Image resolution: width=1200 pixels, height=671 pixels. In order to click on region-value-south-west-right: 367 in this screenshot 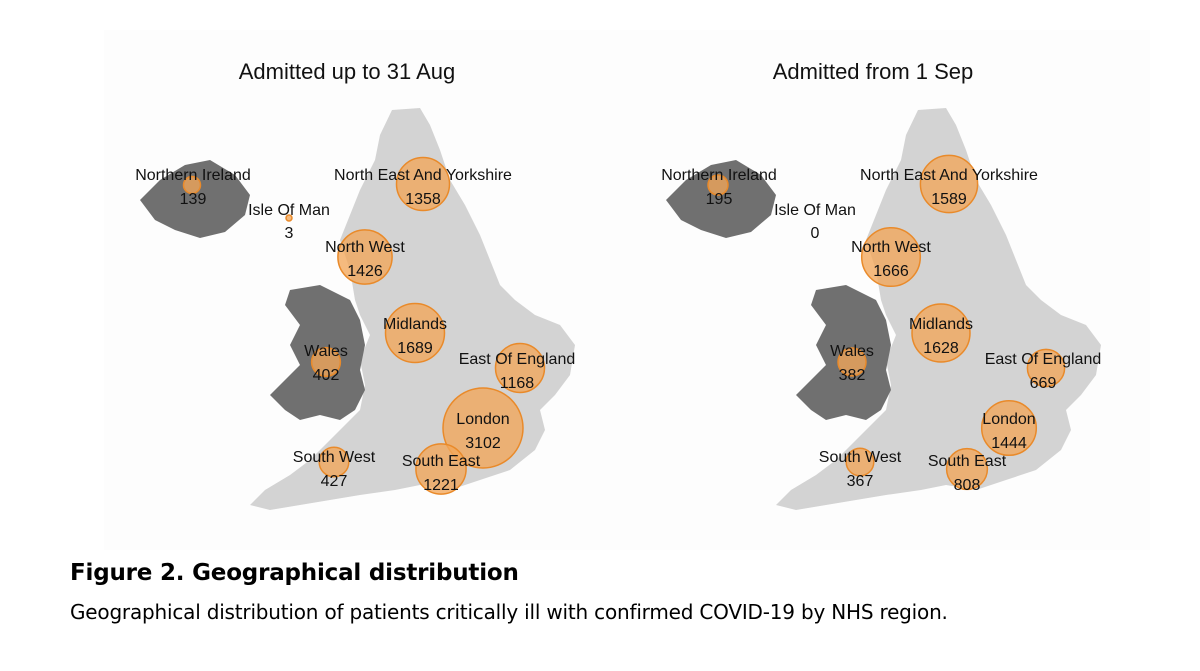, I will do `click(860, 481)`.